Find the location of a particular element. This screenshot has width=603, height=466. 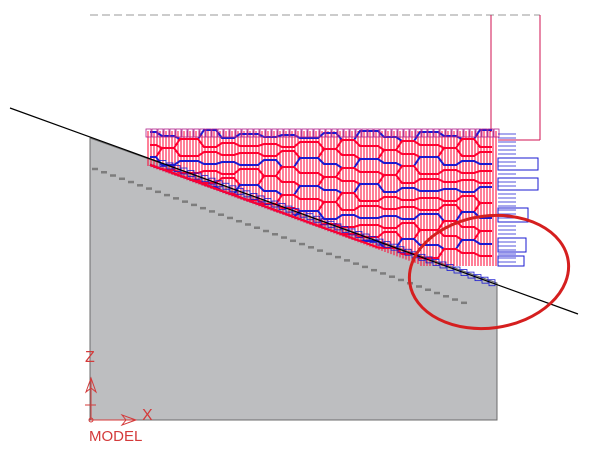

axis-label-z: Z is located at coordinates (90, 357).